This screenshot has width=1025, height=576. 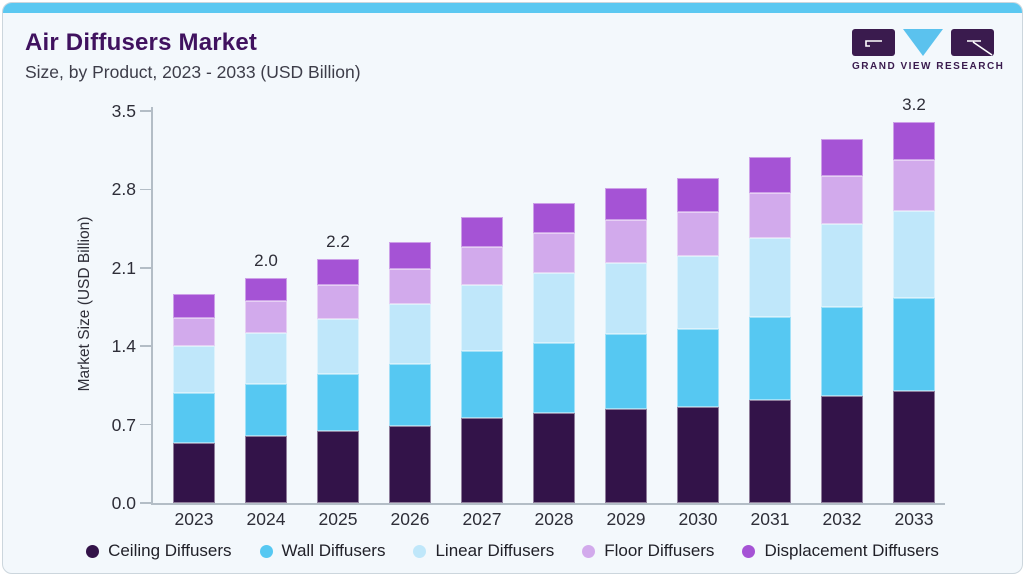 I want to click on bar-value-label-2033: 3.2, so click(x=914, y=105).